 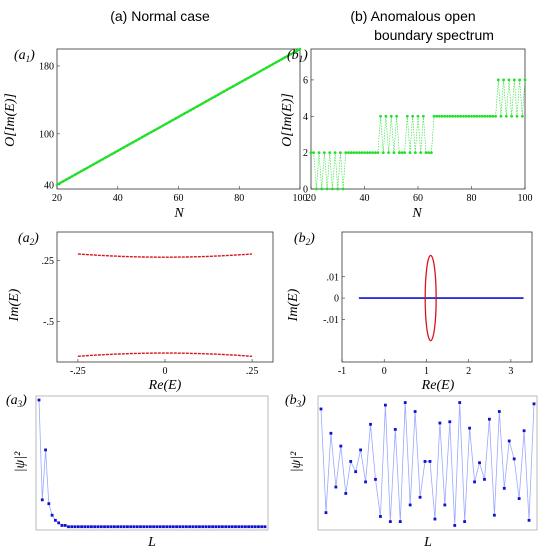 I want to click on x-tick-label: 3, so click(x=510, y=371).